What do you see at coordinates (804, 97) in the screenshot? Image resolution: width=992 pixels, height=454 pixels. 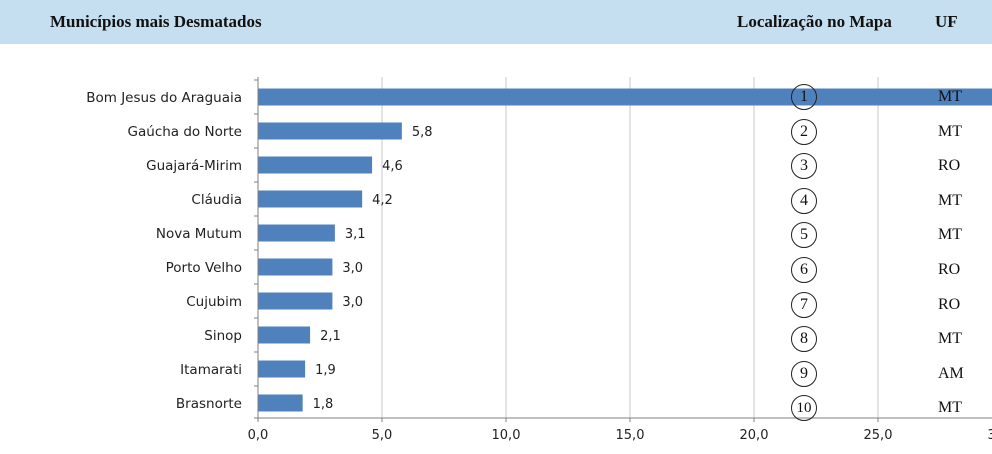 I see `map-location-number: 1` at bounding box center [804, 97].